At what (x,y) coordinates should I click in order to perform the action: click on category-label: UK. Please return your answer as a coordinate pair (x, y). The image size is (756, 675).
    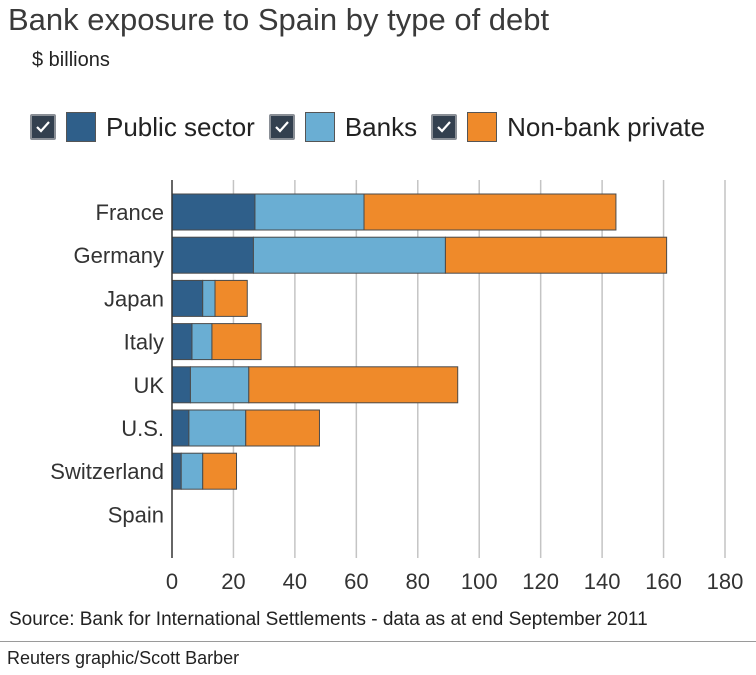
    Looking at the image, I should click on (148, 385).